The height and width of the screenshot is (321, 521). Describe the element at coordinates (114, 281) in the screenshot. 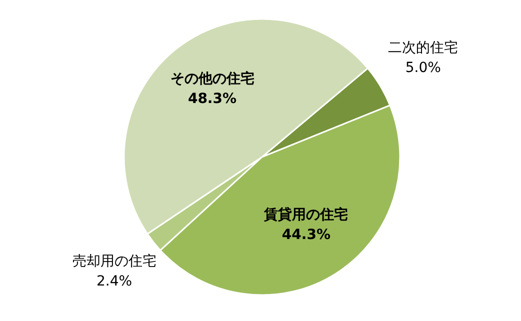

I see `data-label: 2.4%` at that location.